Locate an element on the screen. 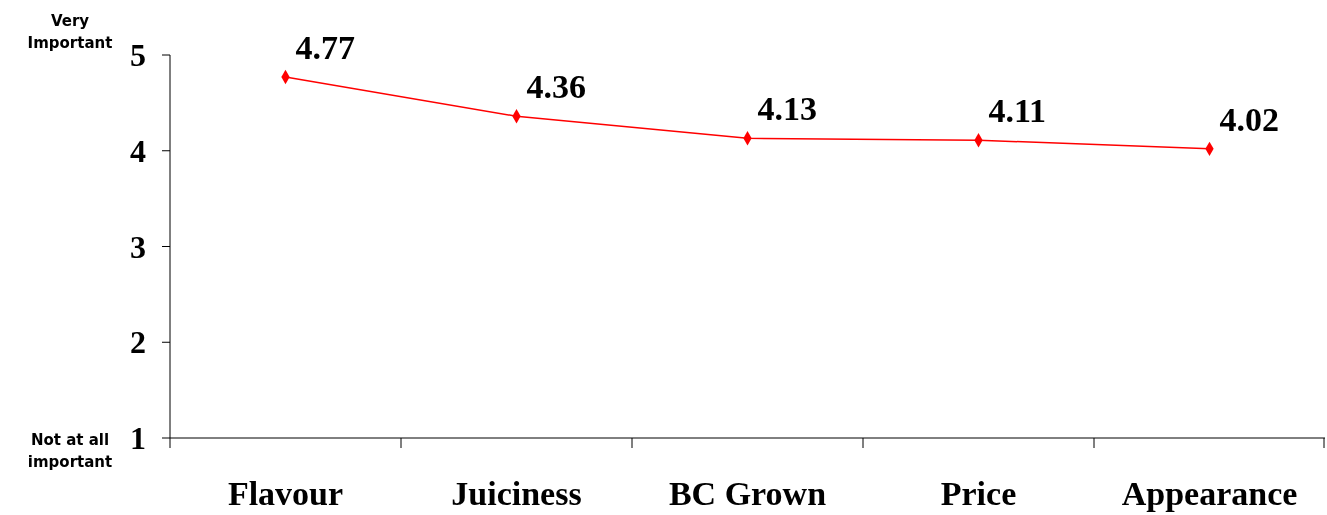  text: Very Important is located at coordinates (70, 32).